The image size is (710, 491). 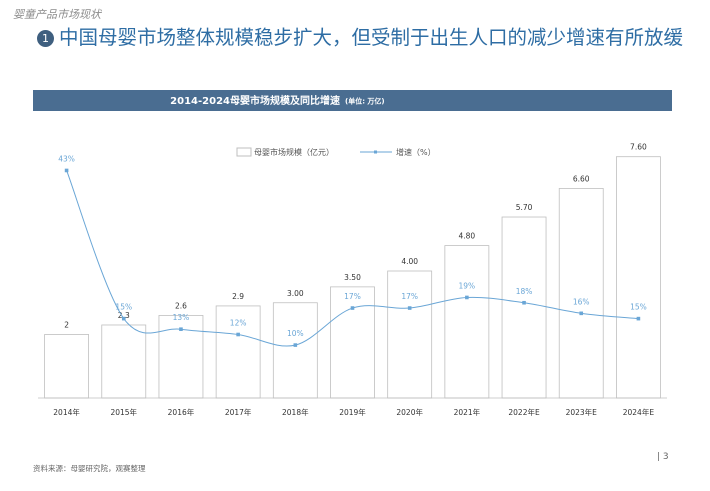 I want to click on legend-label: 母婴市场规模（亿元）, so click(x=294, y=152).